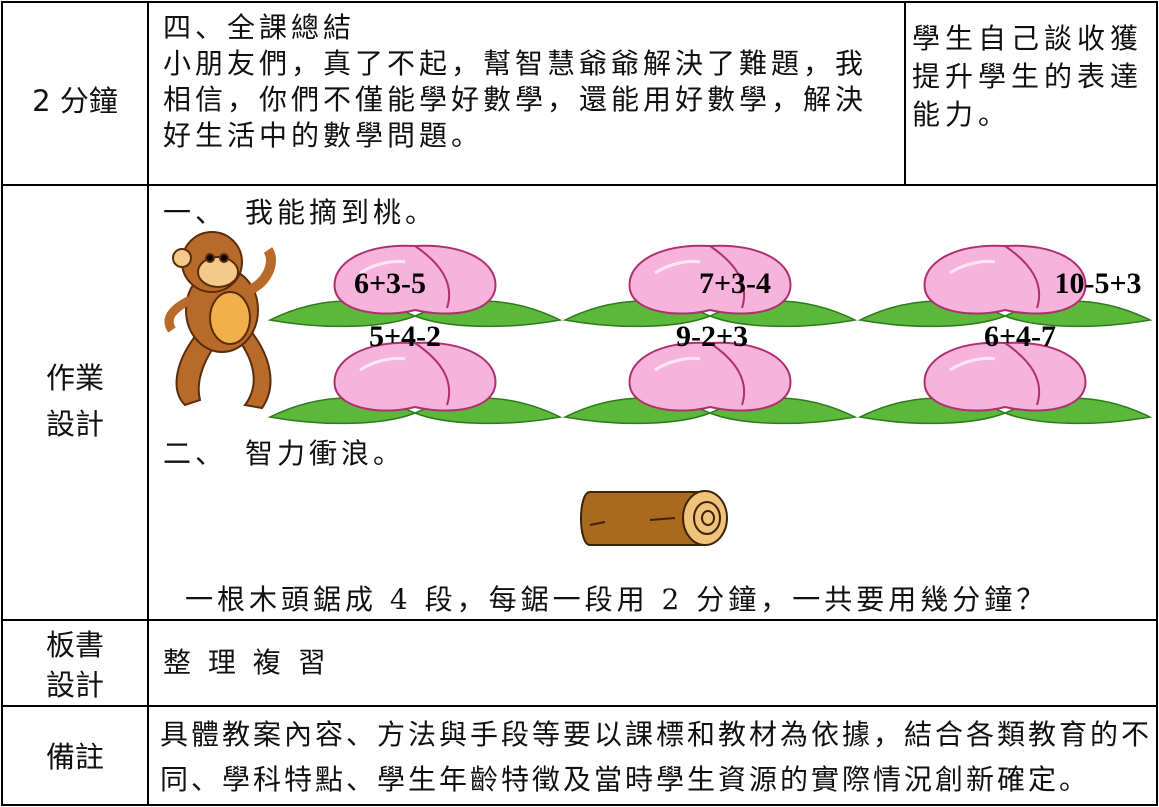 Image resolution: width=1159 pixels, height=807 pixels. I want to click on peach-labels: 6+3-5 7+3-4 10-5+3 5+4-2 9-2+3 6+4-7, so click(748, 310).